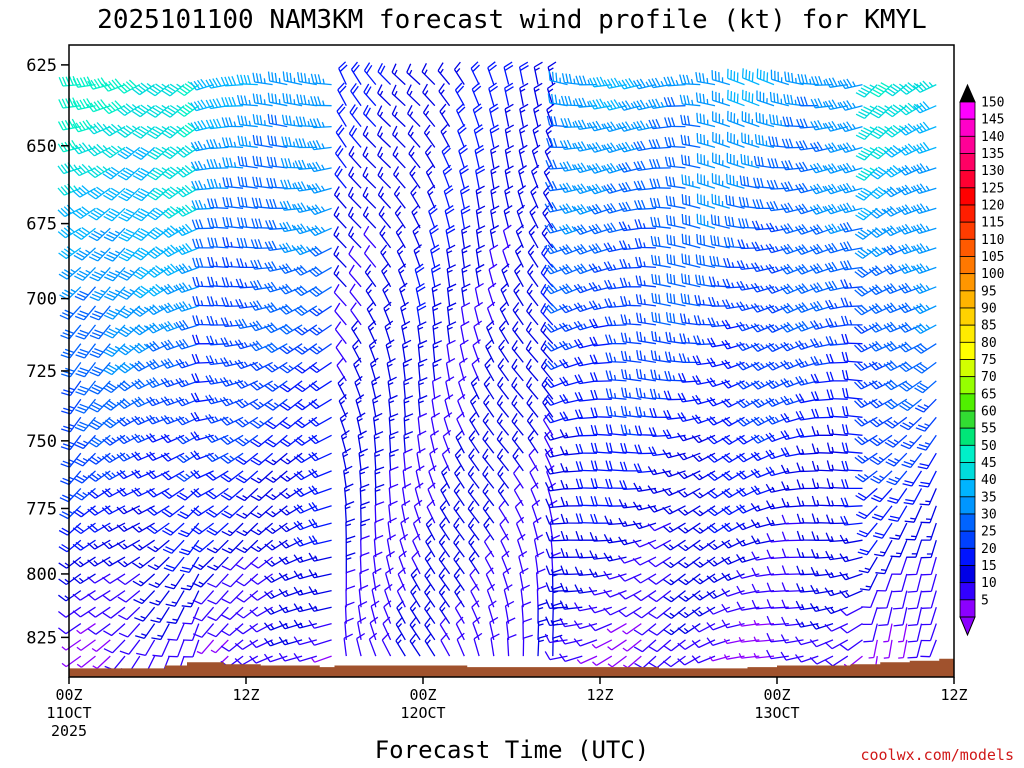  Describe the element at coordinates (967, 419) in the screenshot. I see `colorbar-swatch` at that location.